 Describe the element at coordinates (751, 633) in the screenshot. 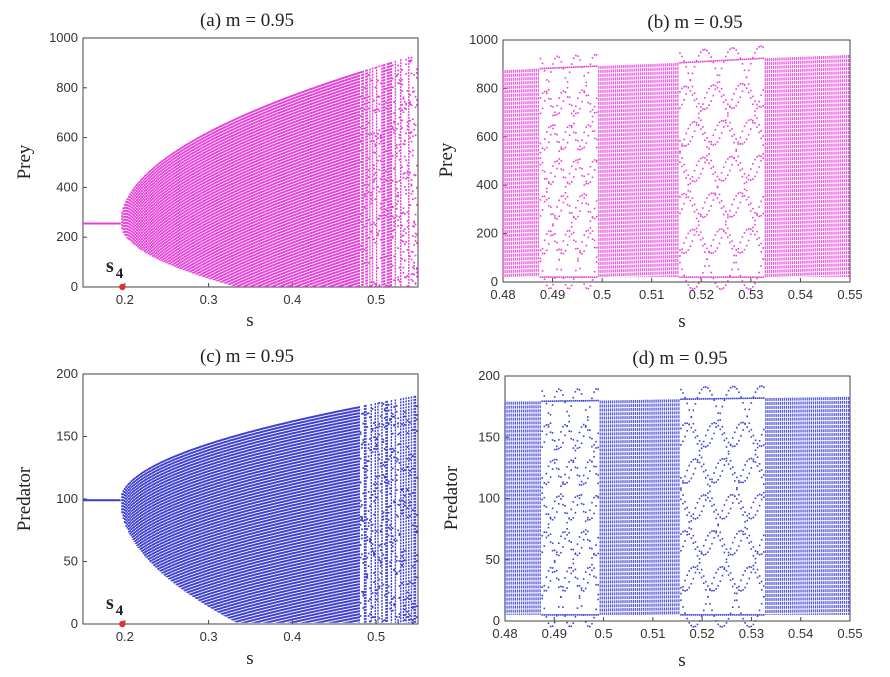

I see `x-tick-label: 0.53` at that location.